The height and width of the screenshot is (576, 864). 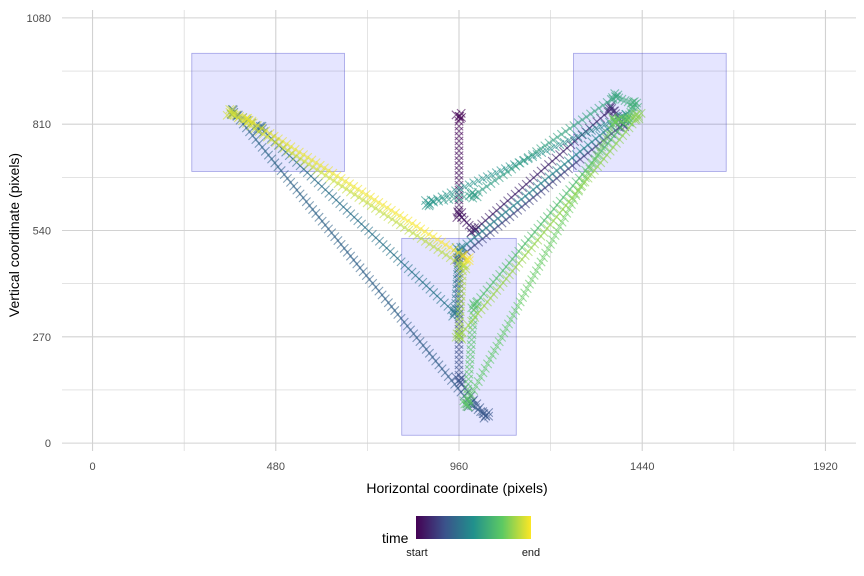 What do you see at coordinates (825, 467) in the screenshot?
I see `x-tick-label: 1920` at bounding box center [825, 467].